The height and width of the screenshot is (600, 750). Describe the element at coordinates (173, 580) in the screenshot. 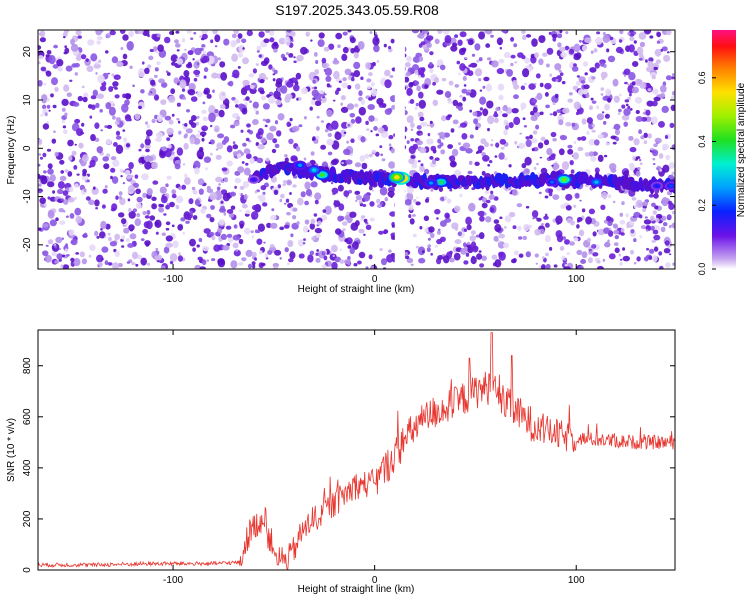

I see `snr-xtick-label: -100` at that location.